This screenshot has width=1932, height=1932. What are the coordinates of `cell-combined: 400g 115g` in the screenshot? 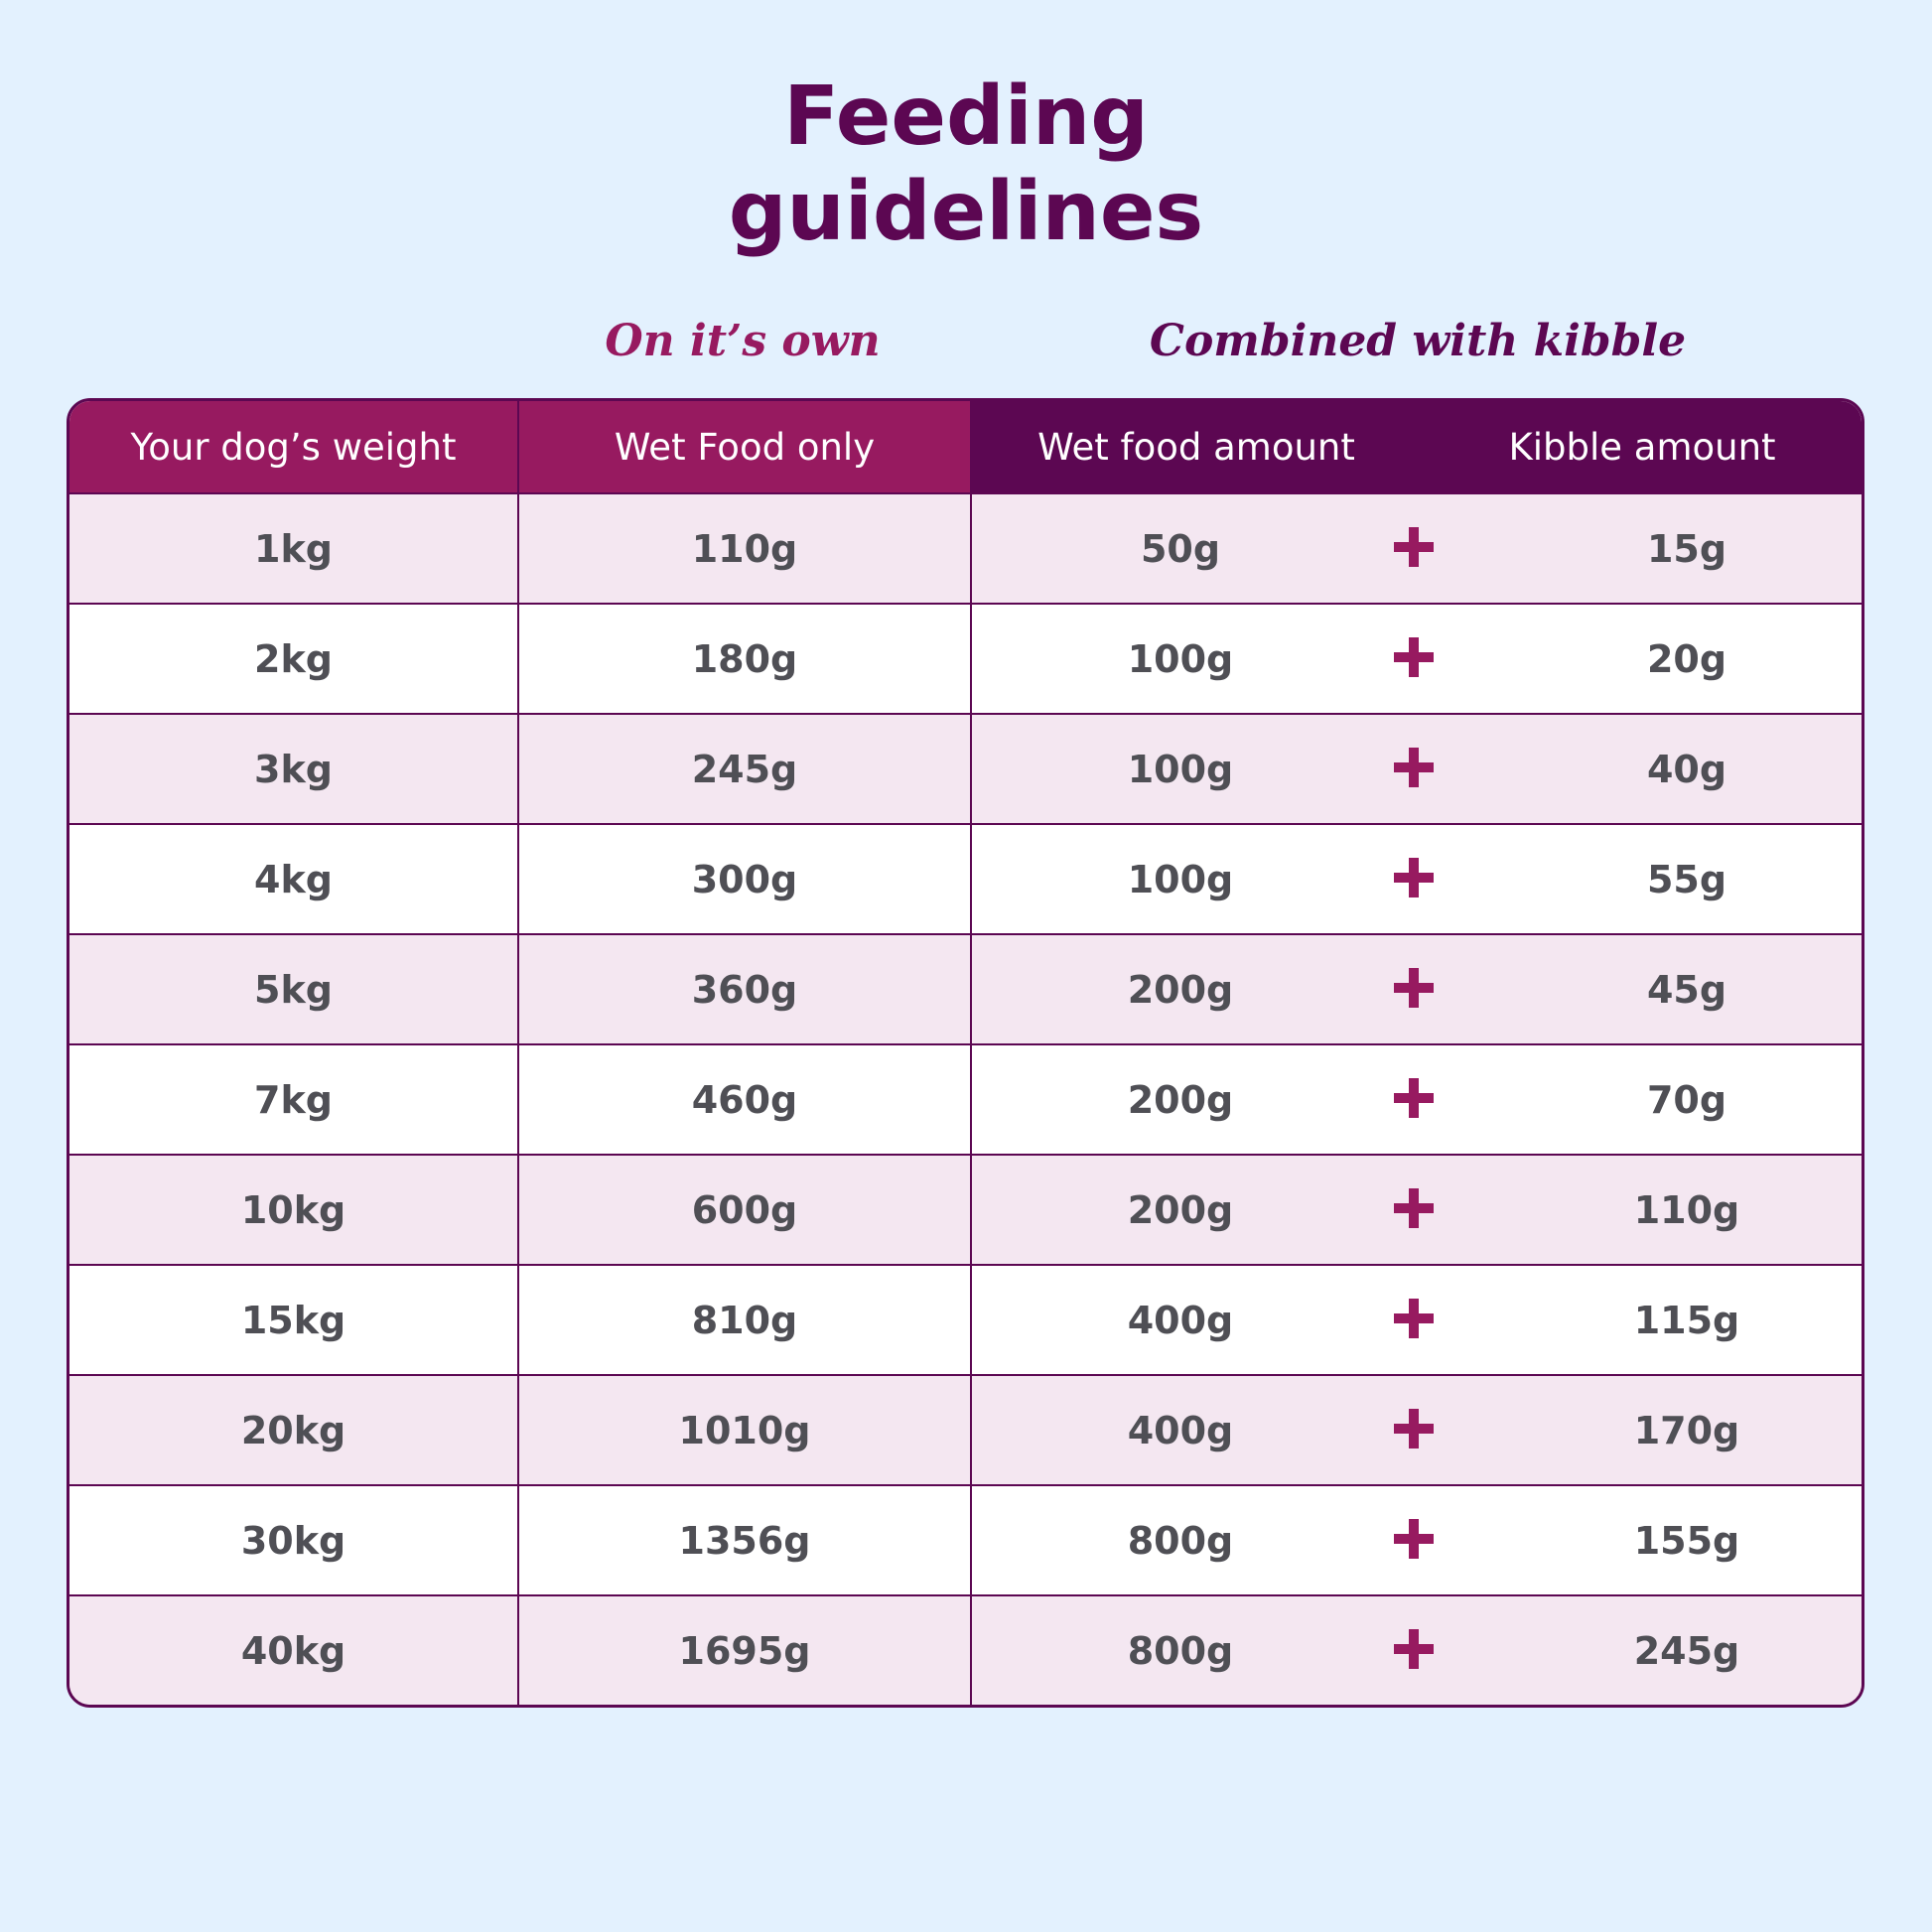 It's located at (1417, 1320).